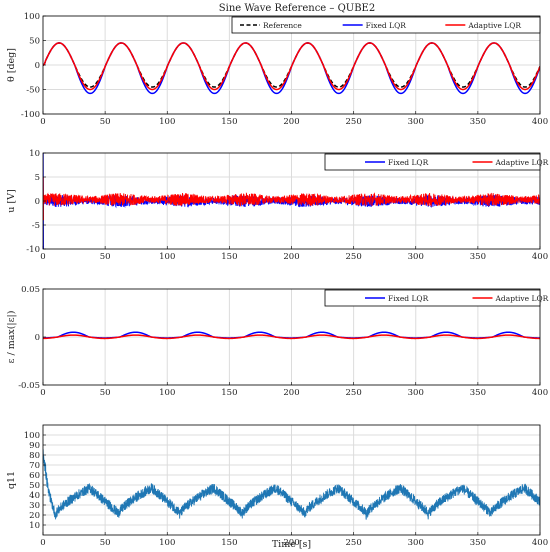 Image resolution: width=550 pixels, height=552 pixels. Describe the element at coordinates (36, 226) in the screenshot. I see `y-tick-label: -5` at that location.